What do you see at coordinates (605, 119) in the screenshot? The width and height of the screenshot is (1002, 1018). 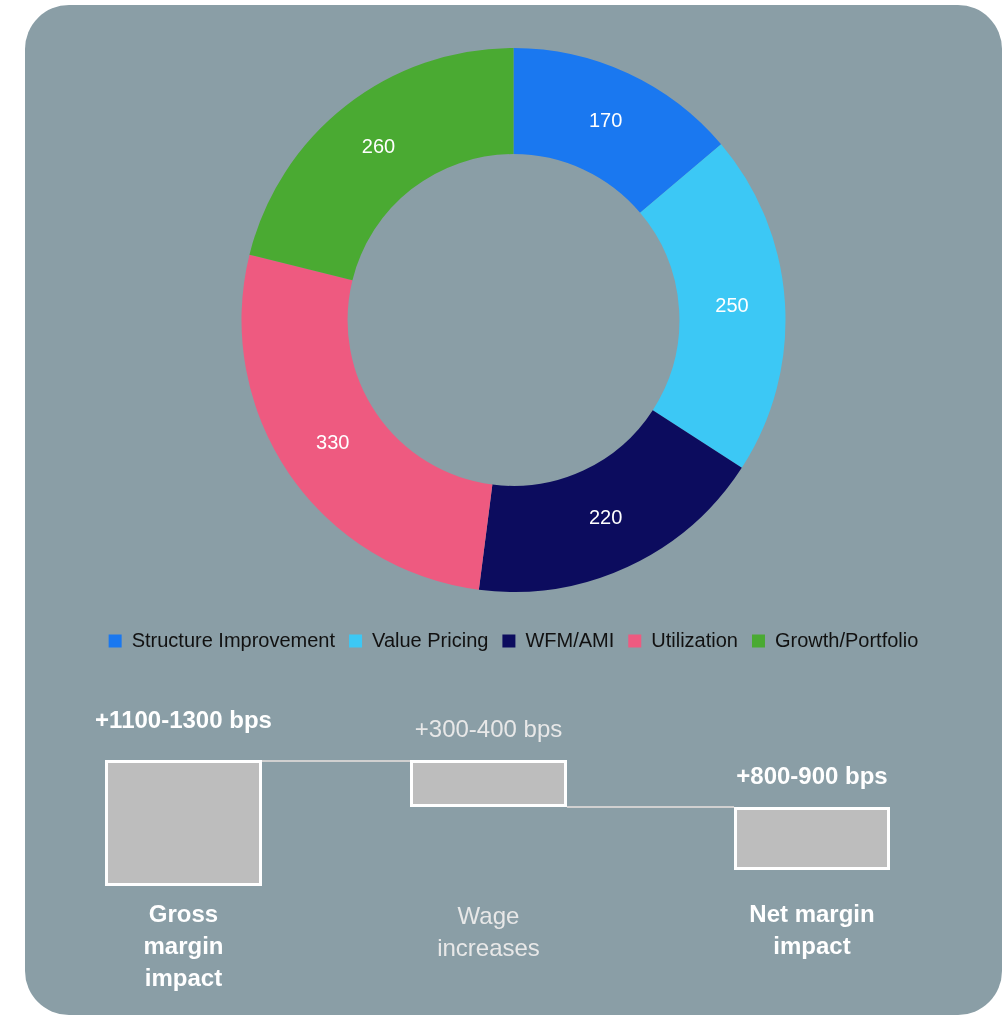 I see `data-label: 170` at bounding box center [605, 119].